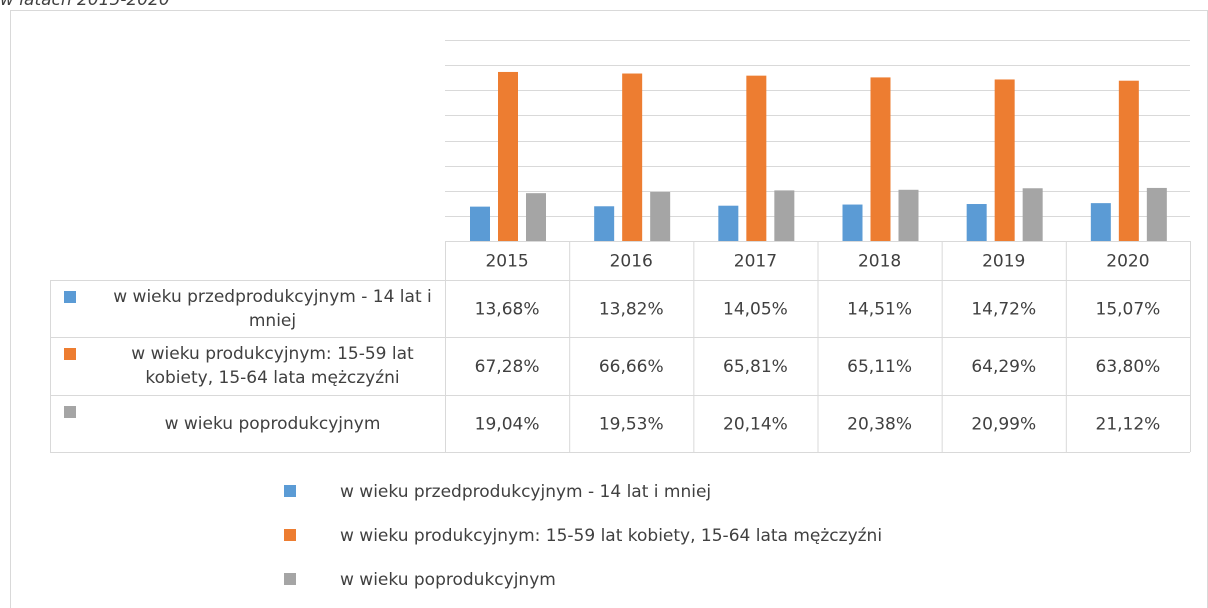  Describe the element at coordinates (631, 262) in the screenshot. I see `x-tick-label: 2016` at that location.